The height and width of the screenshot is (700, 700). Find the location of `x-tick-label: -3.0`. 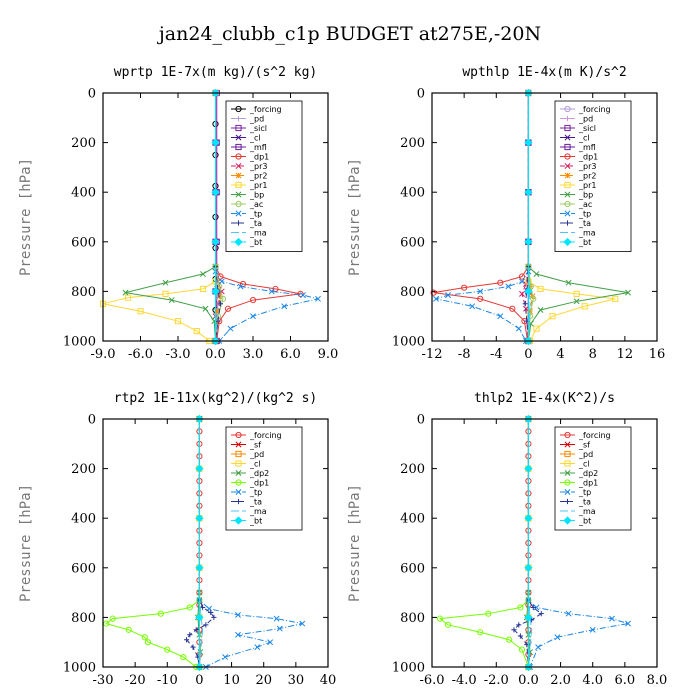

x-tick-label: -3.0 is located at coordinates (177, 354).